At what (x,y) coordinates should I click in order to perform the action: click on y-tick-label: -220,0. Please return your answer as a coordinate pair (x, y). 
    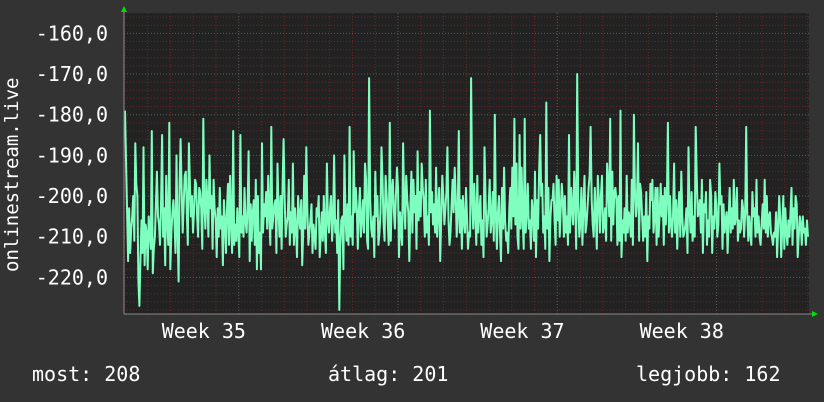
    Looking at the image, I should click on (72, 277).